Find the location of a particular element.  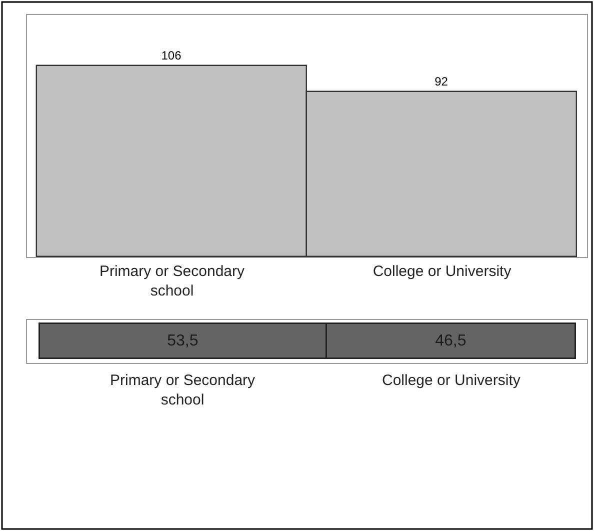

data-label: 53,5 is located at coordinates (182, 341).